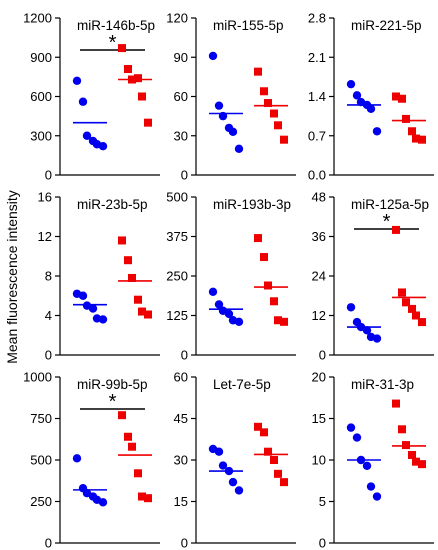  I want to click on panel-title: miR-99b-5p, so click(112, 384).